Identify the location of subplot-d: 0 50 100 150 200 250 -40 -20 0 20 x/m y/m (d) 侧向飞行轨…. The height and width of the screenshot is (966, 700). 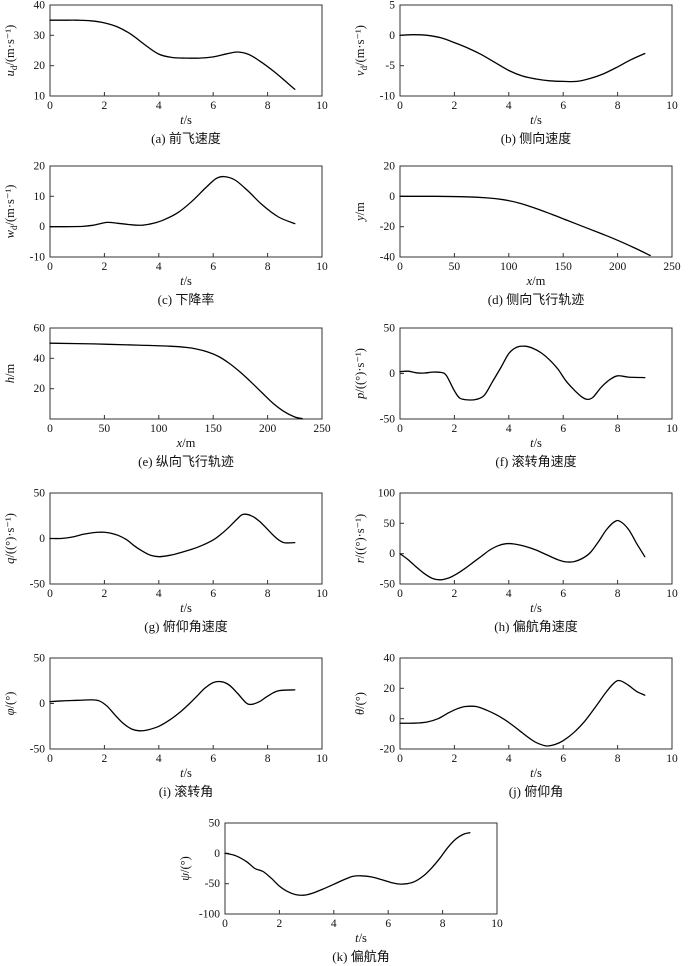
(525, 229).